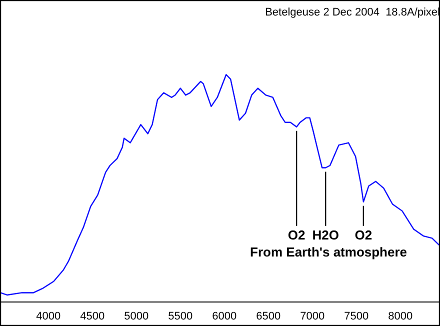 The image size is (440, 326). Describe the element at coordinates (92, 316) in the screenshot. I see `x-tick-label: 4500` at that location.